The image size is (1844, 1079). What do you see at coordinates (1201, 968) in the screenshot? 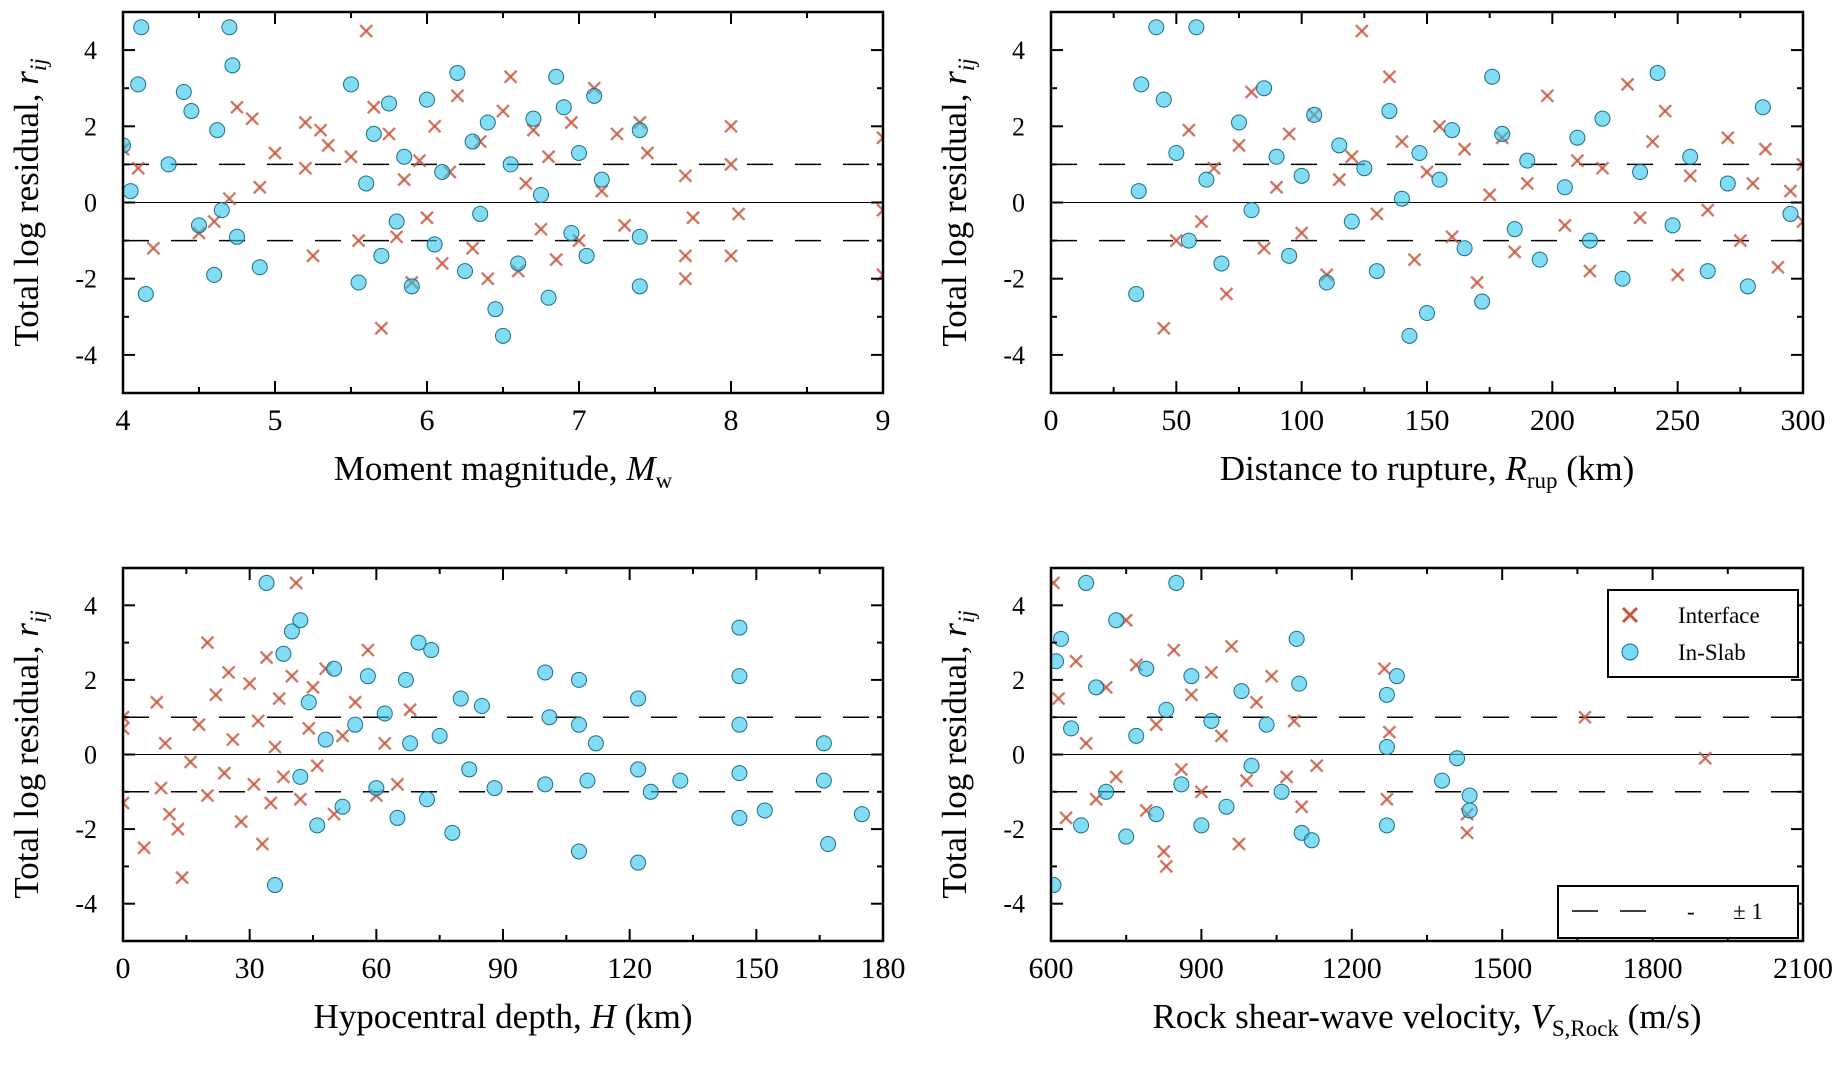
I see `x-tick-label: 900` at bounding box center [1201, 968].